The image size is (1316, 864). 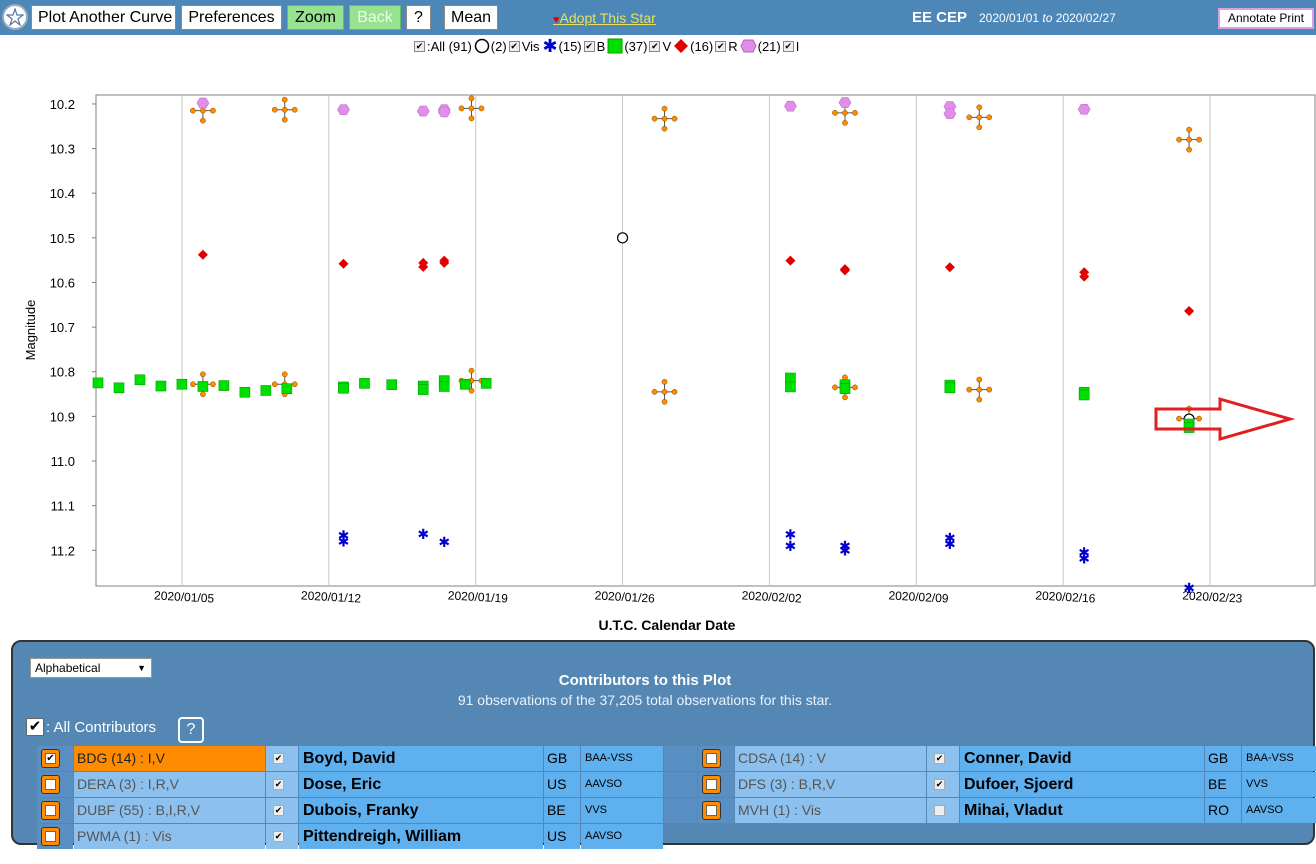 I want to click on annotate-print-button: Annotate Print, so click(x=1266, y=18).